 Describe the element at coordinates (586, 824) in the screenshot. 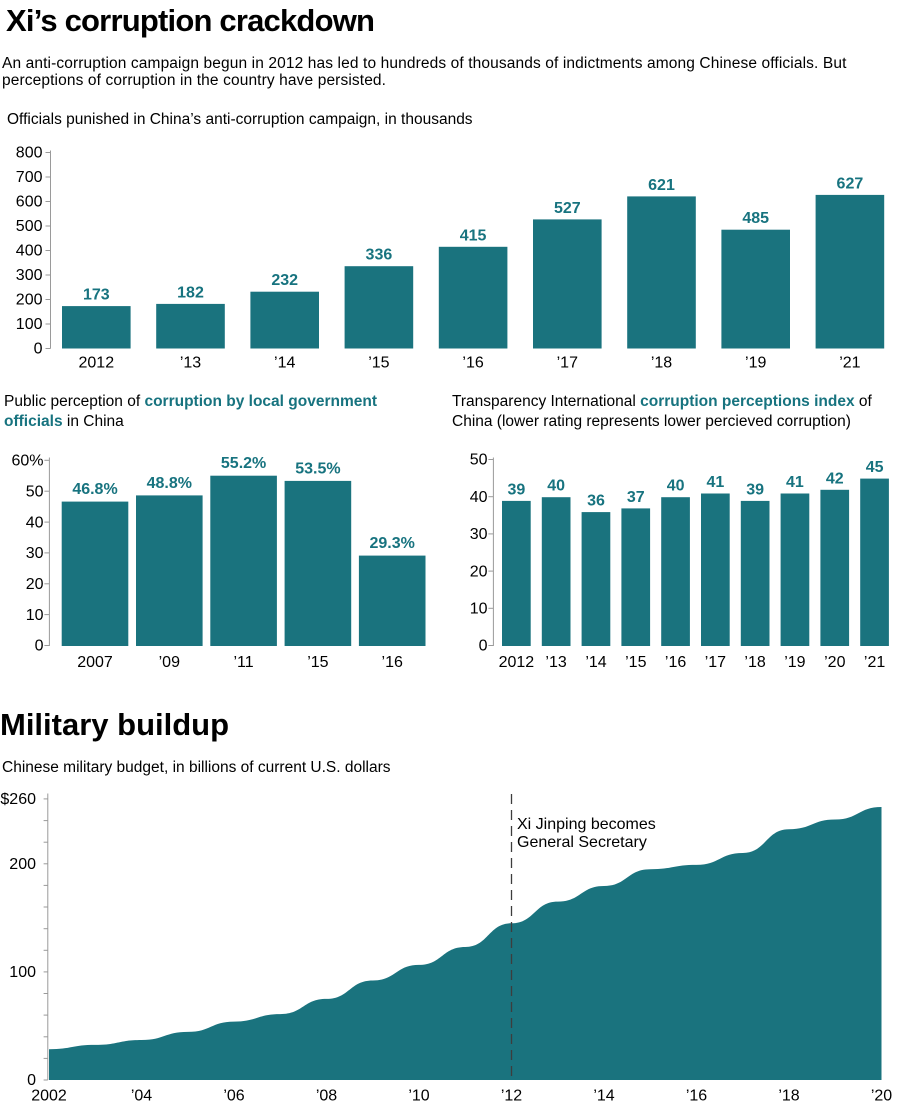

I see `svg-text: Xi Jinping becomes` at that location.